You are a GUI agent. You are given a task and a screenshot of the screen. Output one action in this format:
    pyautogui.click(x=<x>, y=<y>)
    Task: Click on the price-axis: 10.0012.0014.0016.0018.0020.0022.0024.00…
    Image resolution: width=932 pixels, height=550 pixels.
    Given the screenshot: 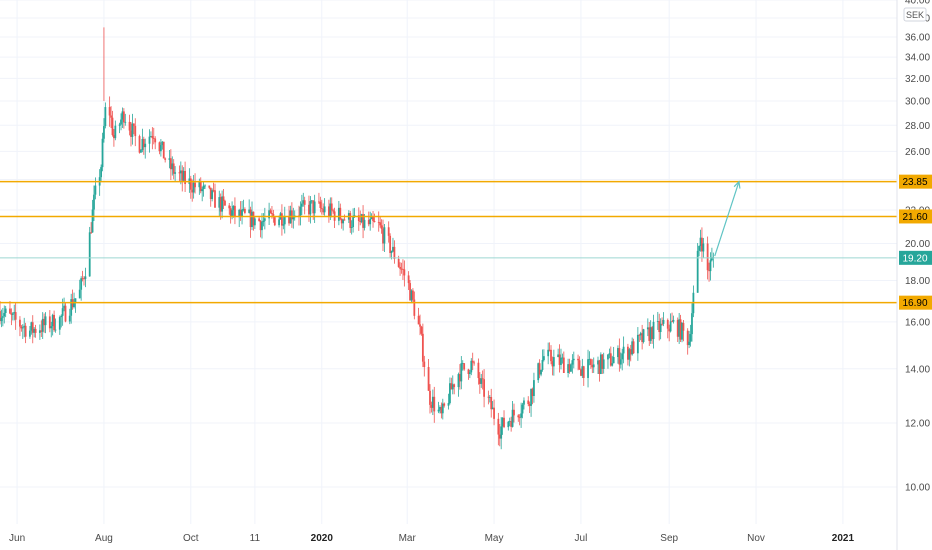 What is the action you would take?
    pyautogui.click(x=917, y=246)
    